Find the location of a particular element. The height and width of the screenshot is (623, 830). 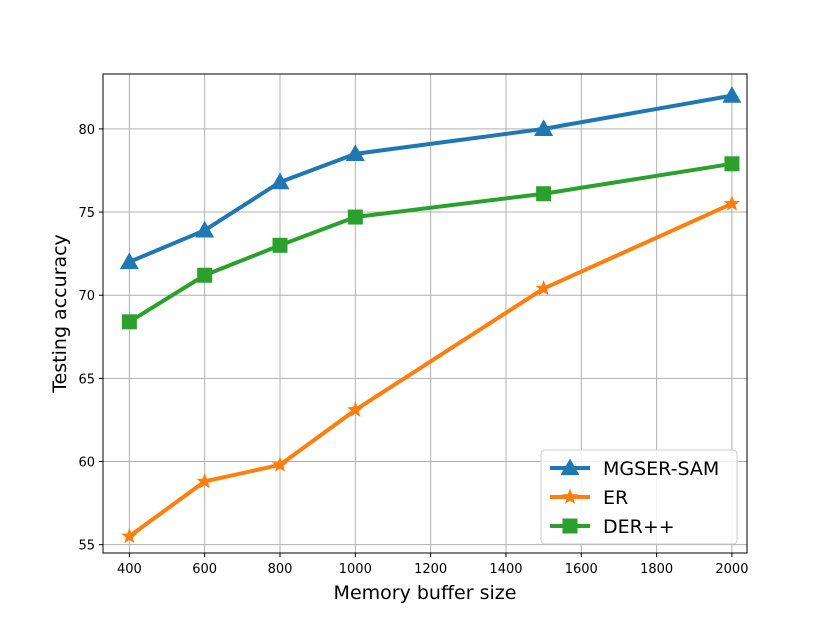

y-tick-label: 80 is located at coordinates (86, 130).